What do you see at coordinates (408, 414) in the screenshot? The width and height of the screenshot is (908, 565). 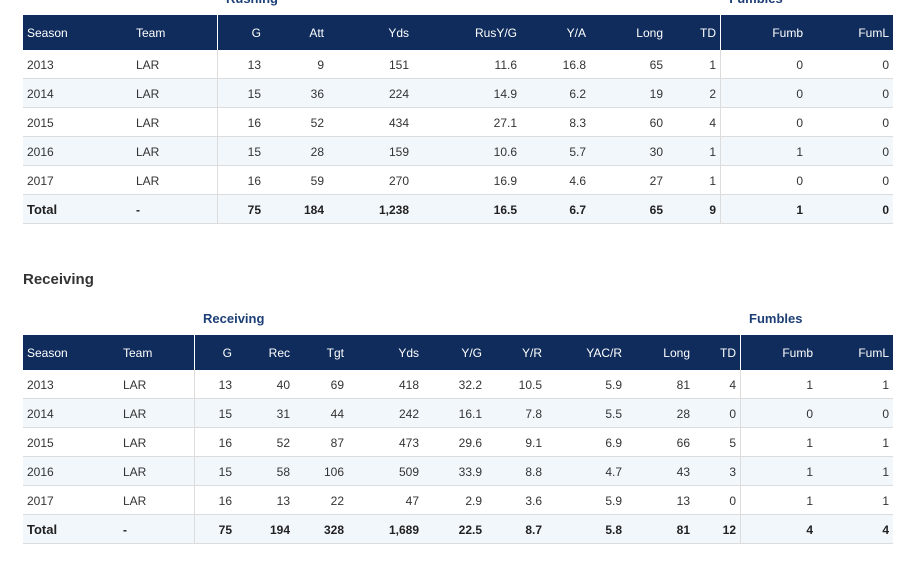 I see `table-cell: 242` at bounding box center [408, 414].